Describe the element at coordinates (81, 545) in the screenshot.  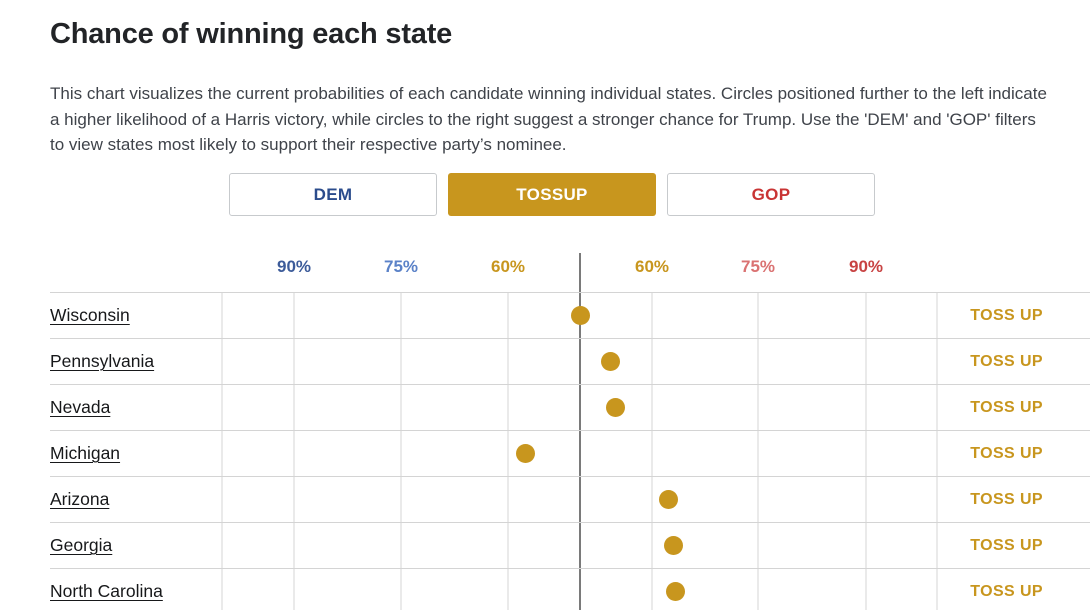
I see `state-link: Georgia` at that location.